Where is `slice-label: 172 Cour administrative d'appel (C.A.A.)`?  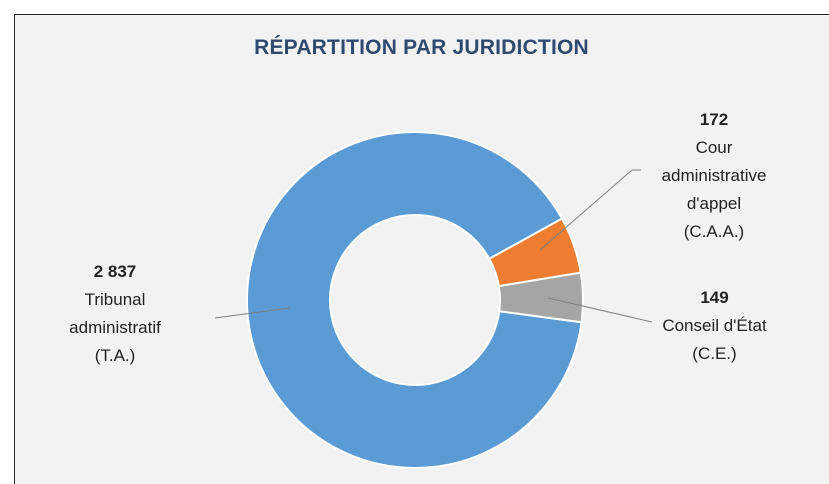
slice-label: 172 Cour administrative d'appel (C.A.A.) is located at coordinates (714, 176).